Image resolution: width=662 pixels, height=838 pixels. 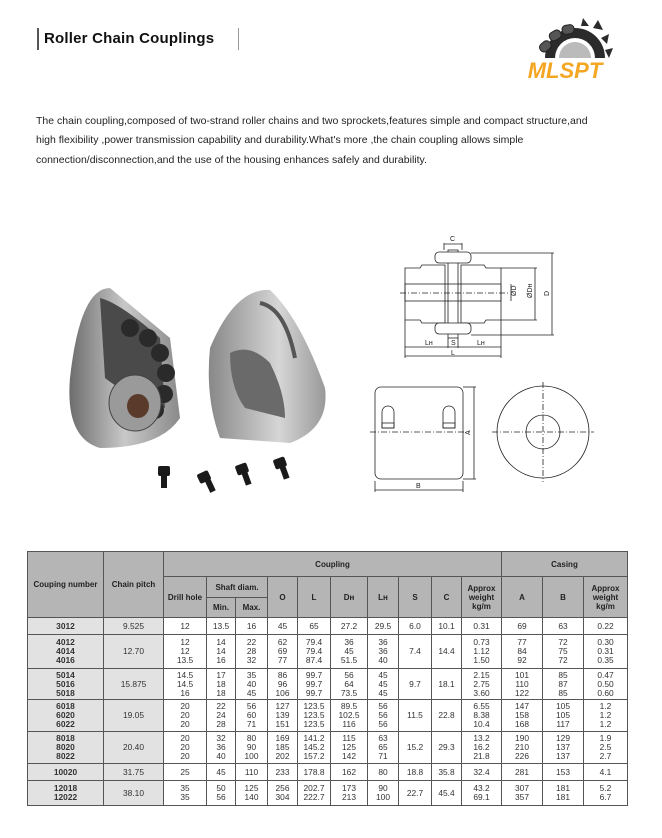 I want to click on cell-number: 6018 6020 6022, so click(x=65, y=715).